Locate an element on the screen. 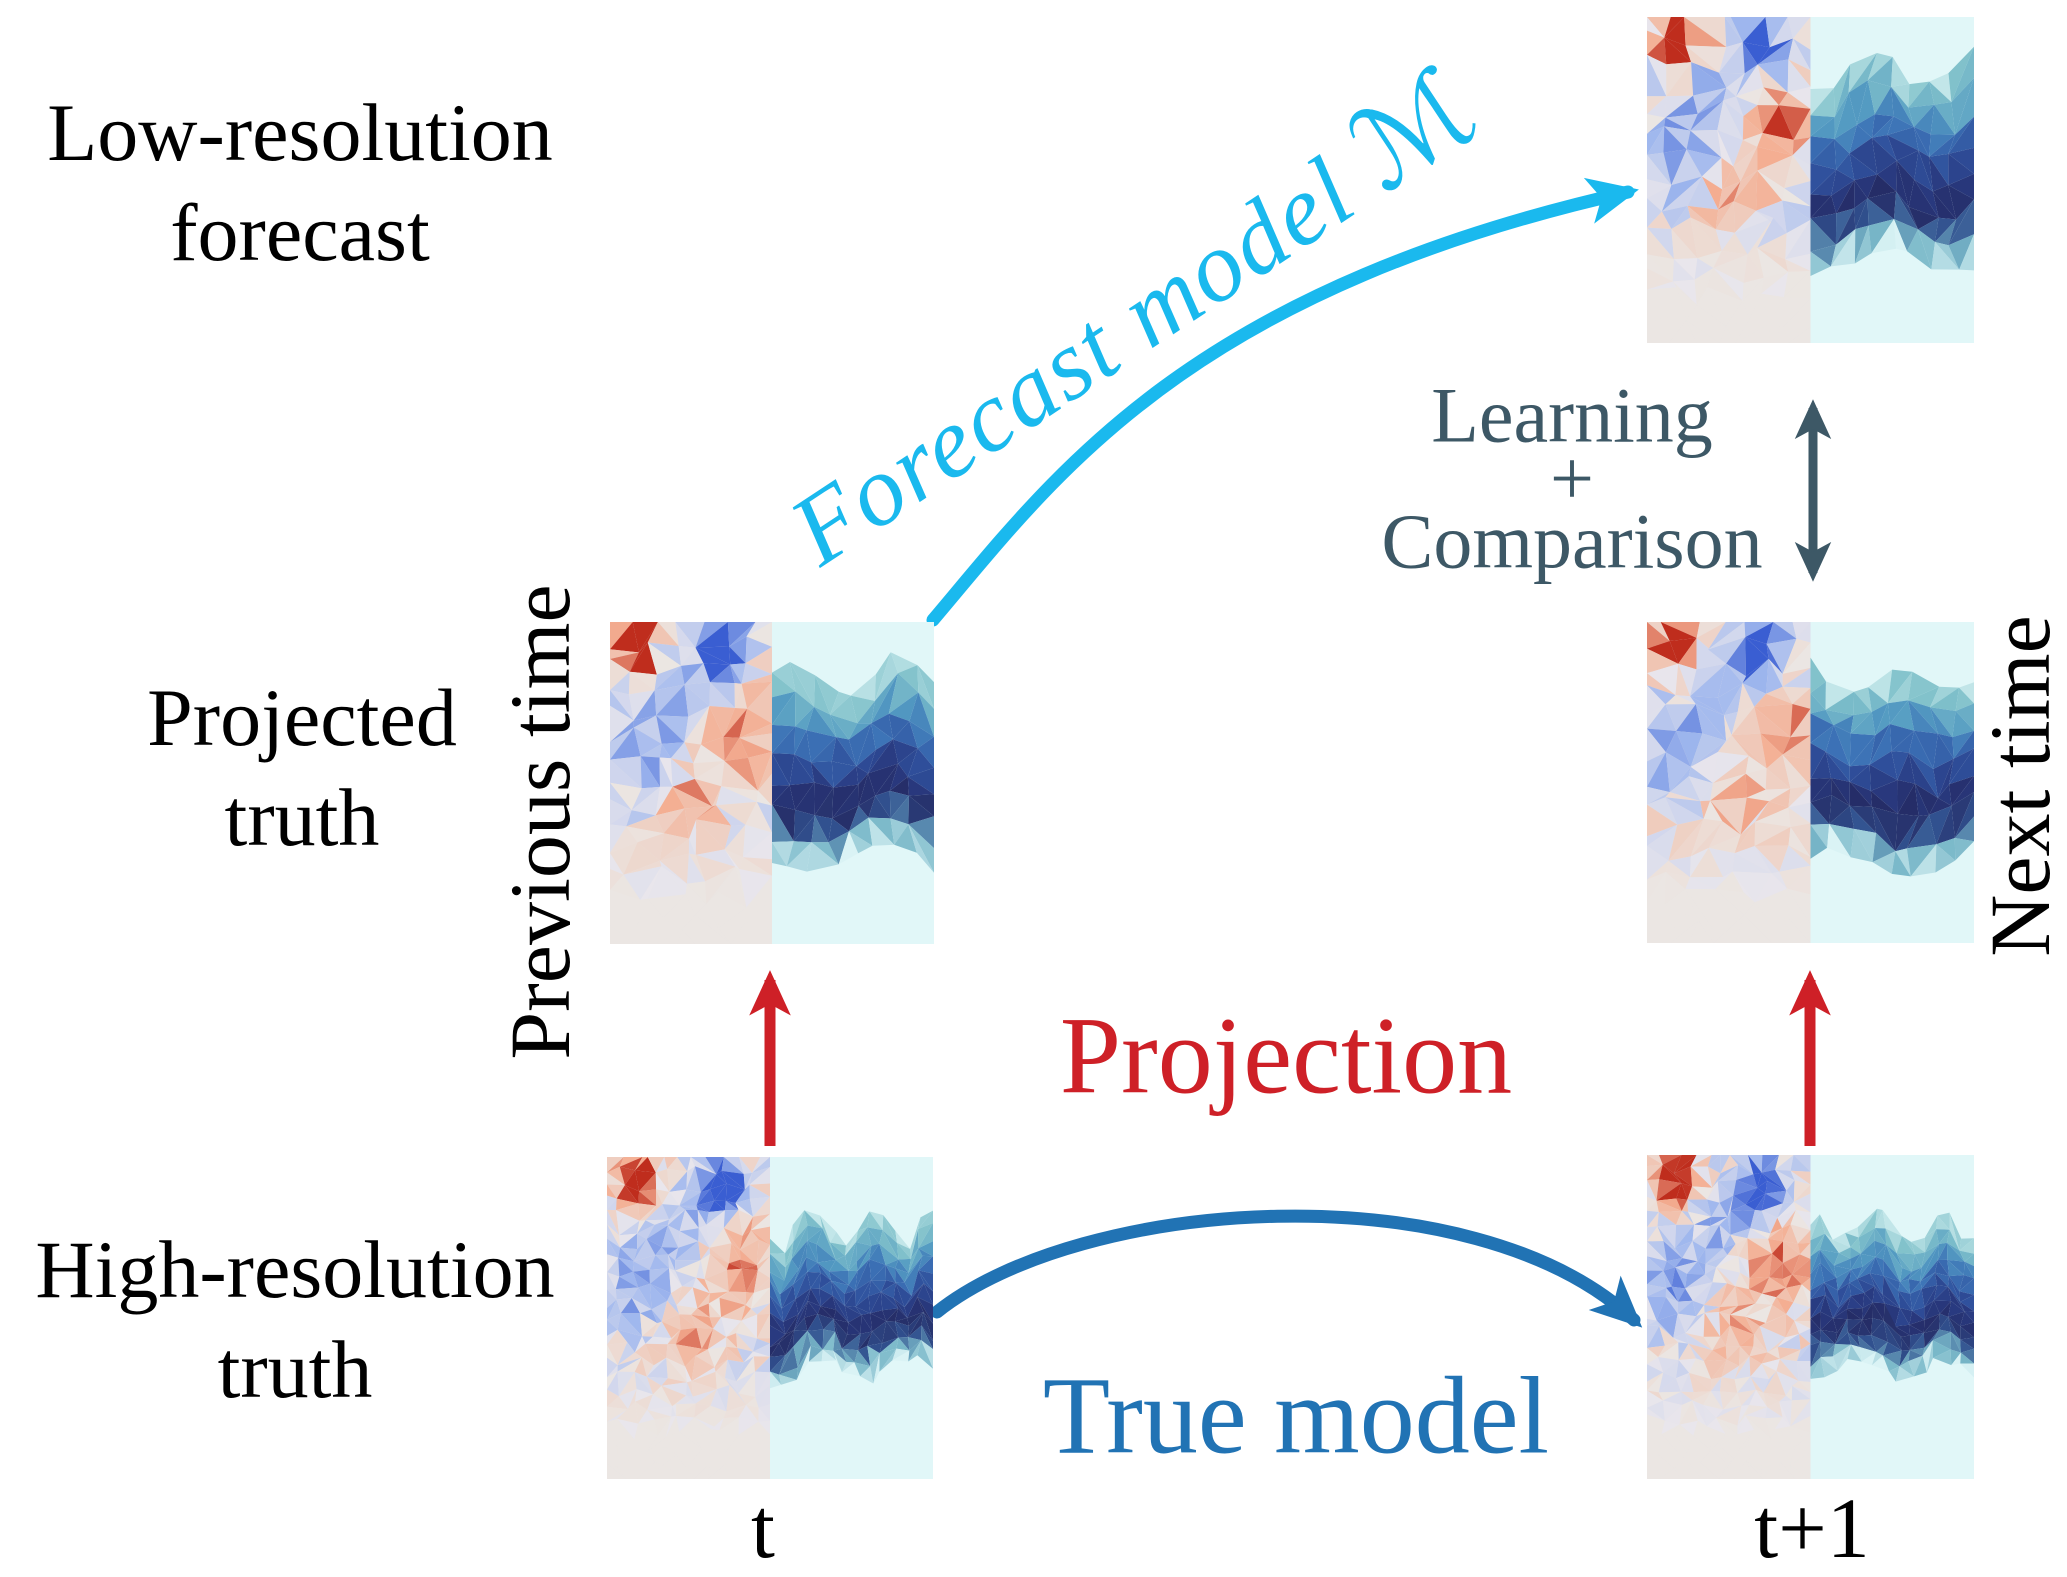 This screenshot has height=1577, width=2067. forecast-model-symbol: ℳ is located at coordinates (1414, 129).